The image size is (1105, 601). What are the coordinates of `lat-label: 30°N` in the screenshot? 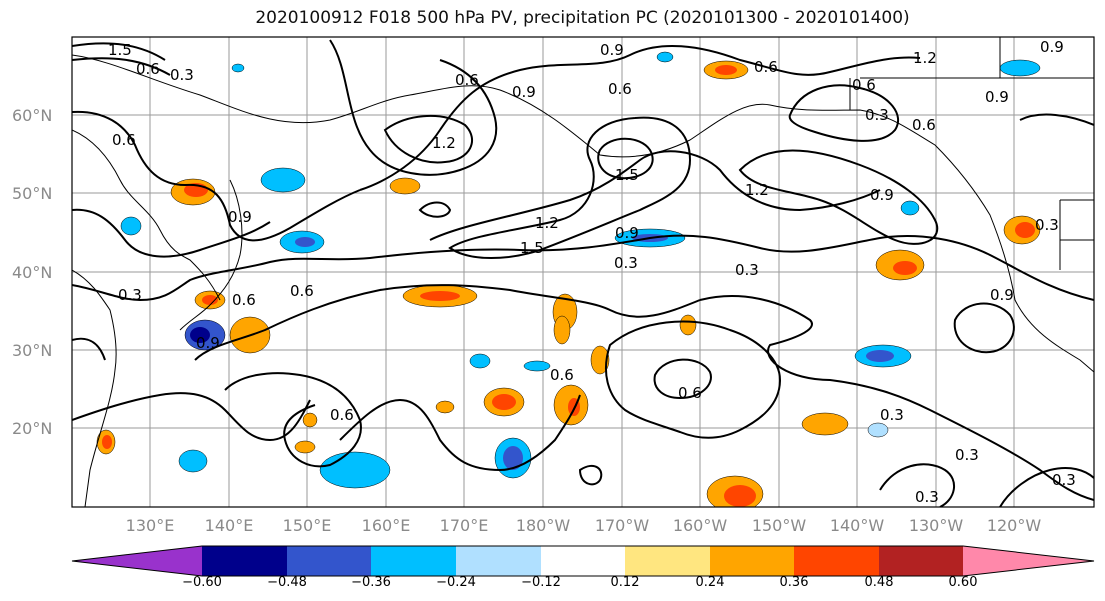 It's located at (32, 350).